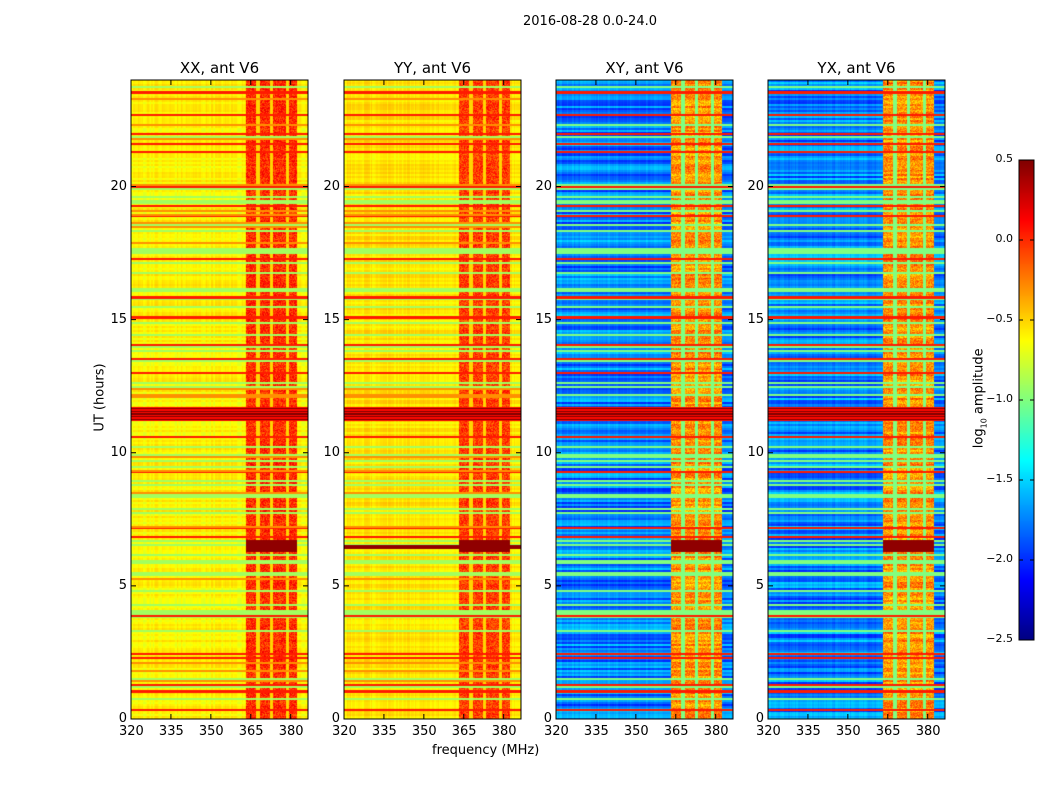 The image size is (1050, 800). What do you see at coordinates (999, 318) in the screenshot?
I see `colorbar-tick-label: −0.5` at bounding box center [999, 318].